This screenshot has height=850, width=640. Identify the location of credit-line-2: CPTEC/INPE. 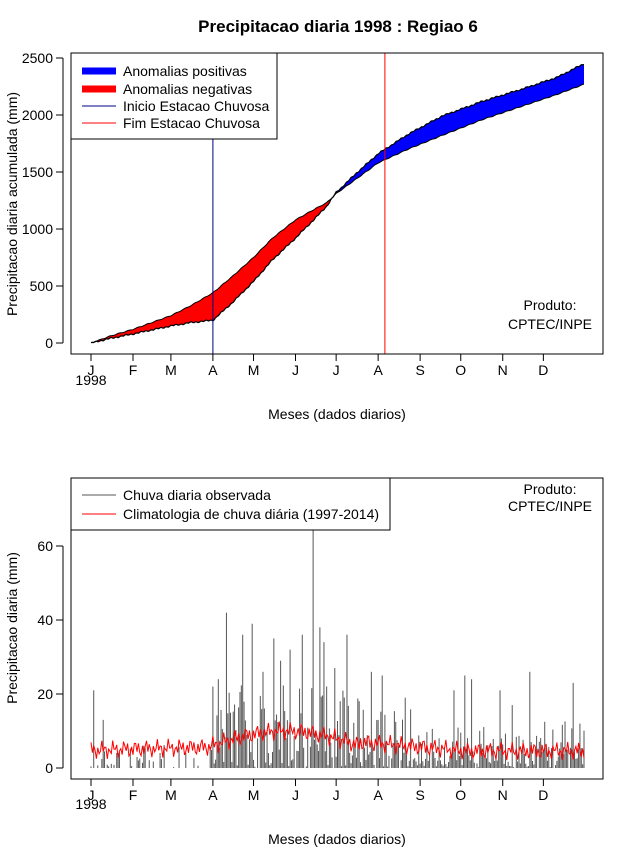
(550, 324).